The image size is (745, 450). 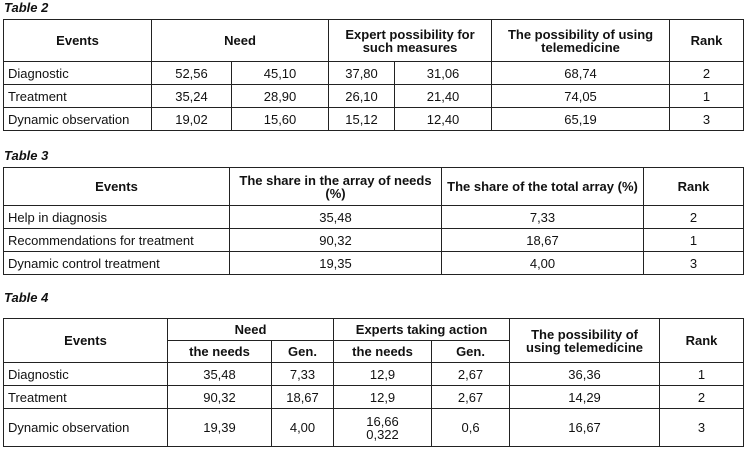 What do you see at coordinates (542, 240) in the screenshot?
I see `share-total-cell: 18,67` at bounding box center [542, 240].